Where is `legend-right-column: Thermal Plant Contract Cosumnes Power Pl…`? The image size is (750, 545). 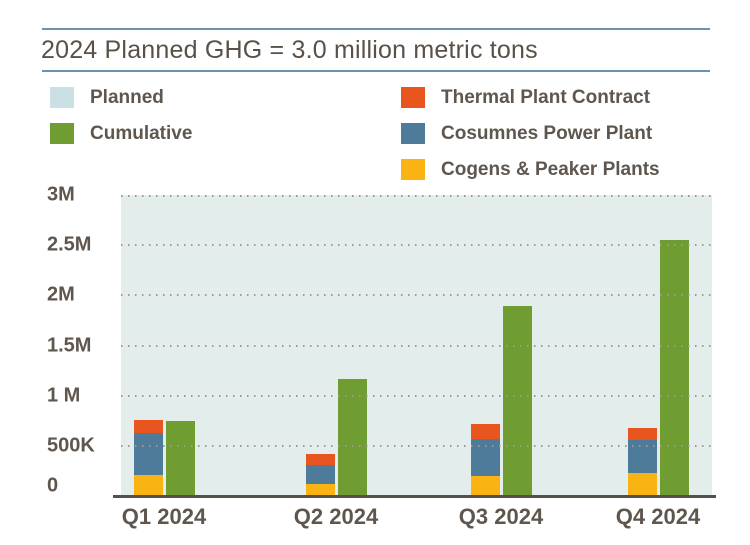
legend-right-column: Thermal Plant Contract Cosumnes Power Pl… is located at coordinates (530, 133).